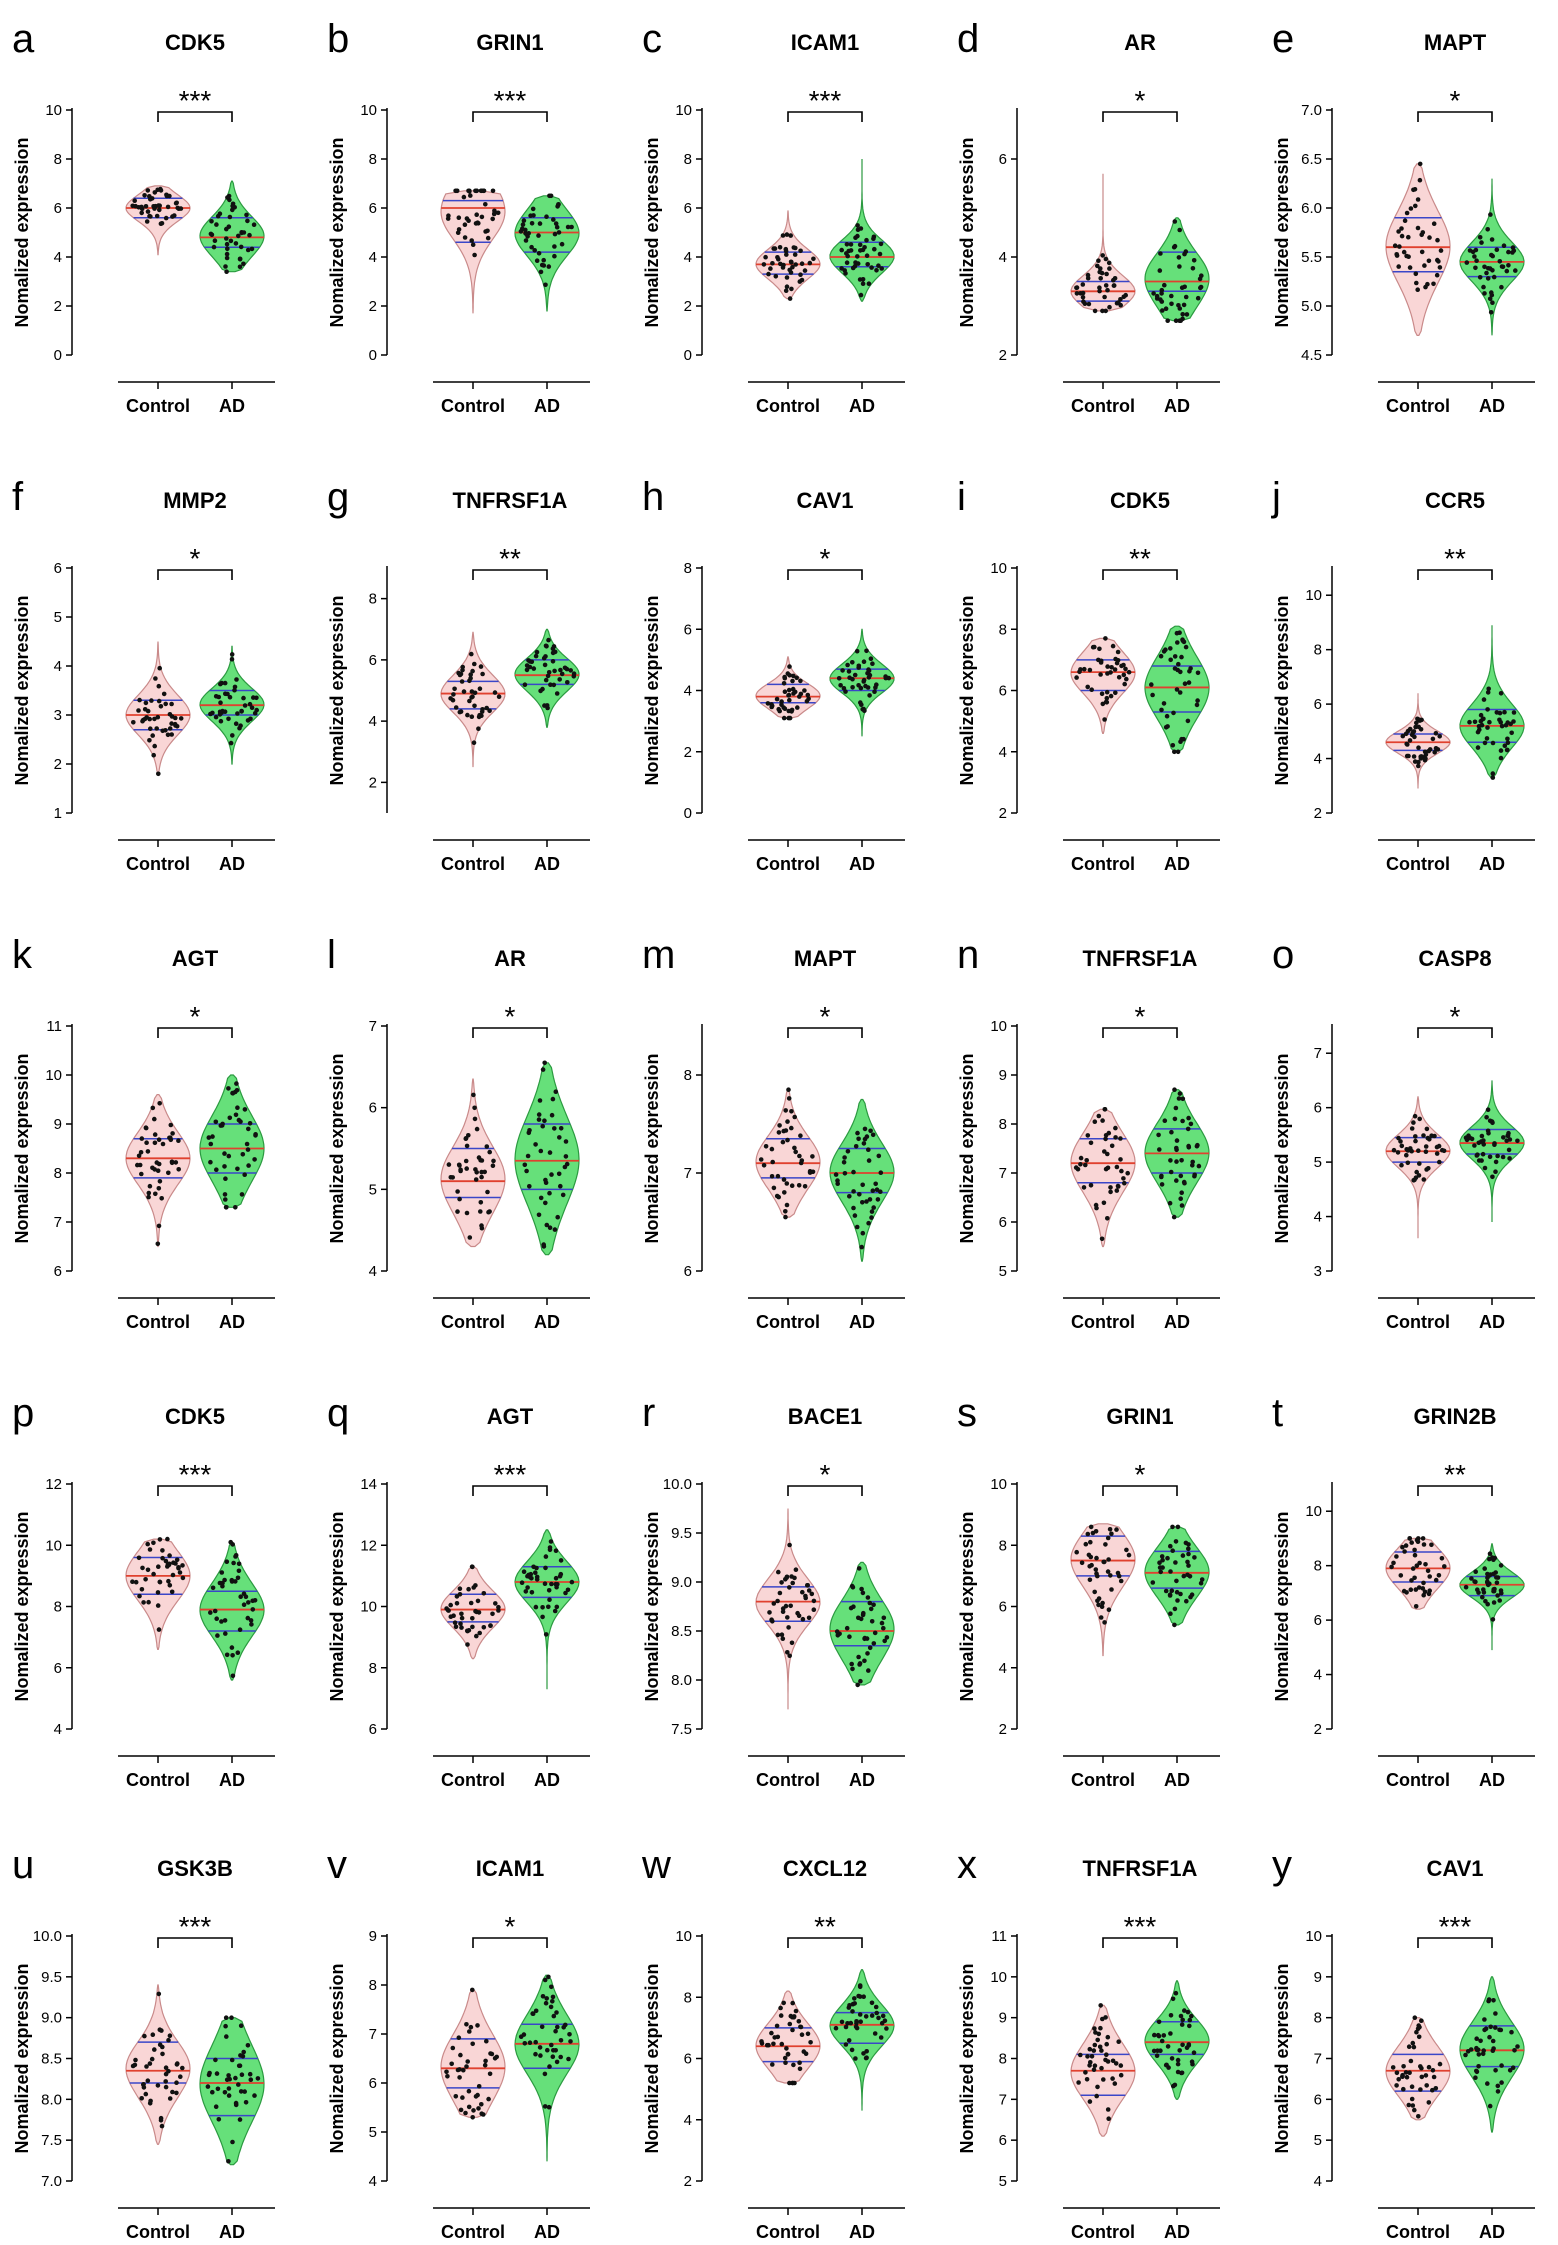 The height and width of the screenshot is (2245, 1558). Describe the element at coordinates (373, 1108) in the screenshot. I see `y-tick-label: 6` at that location.